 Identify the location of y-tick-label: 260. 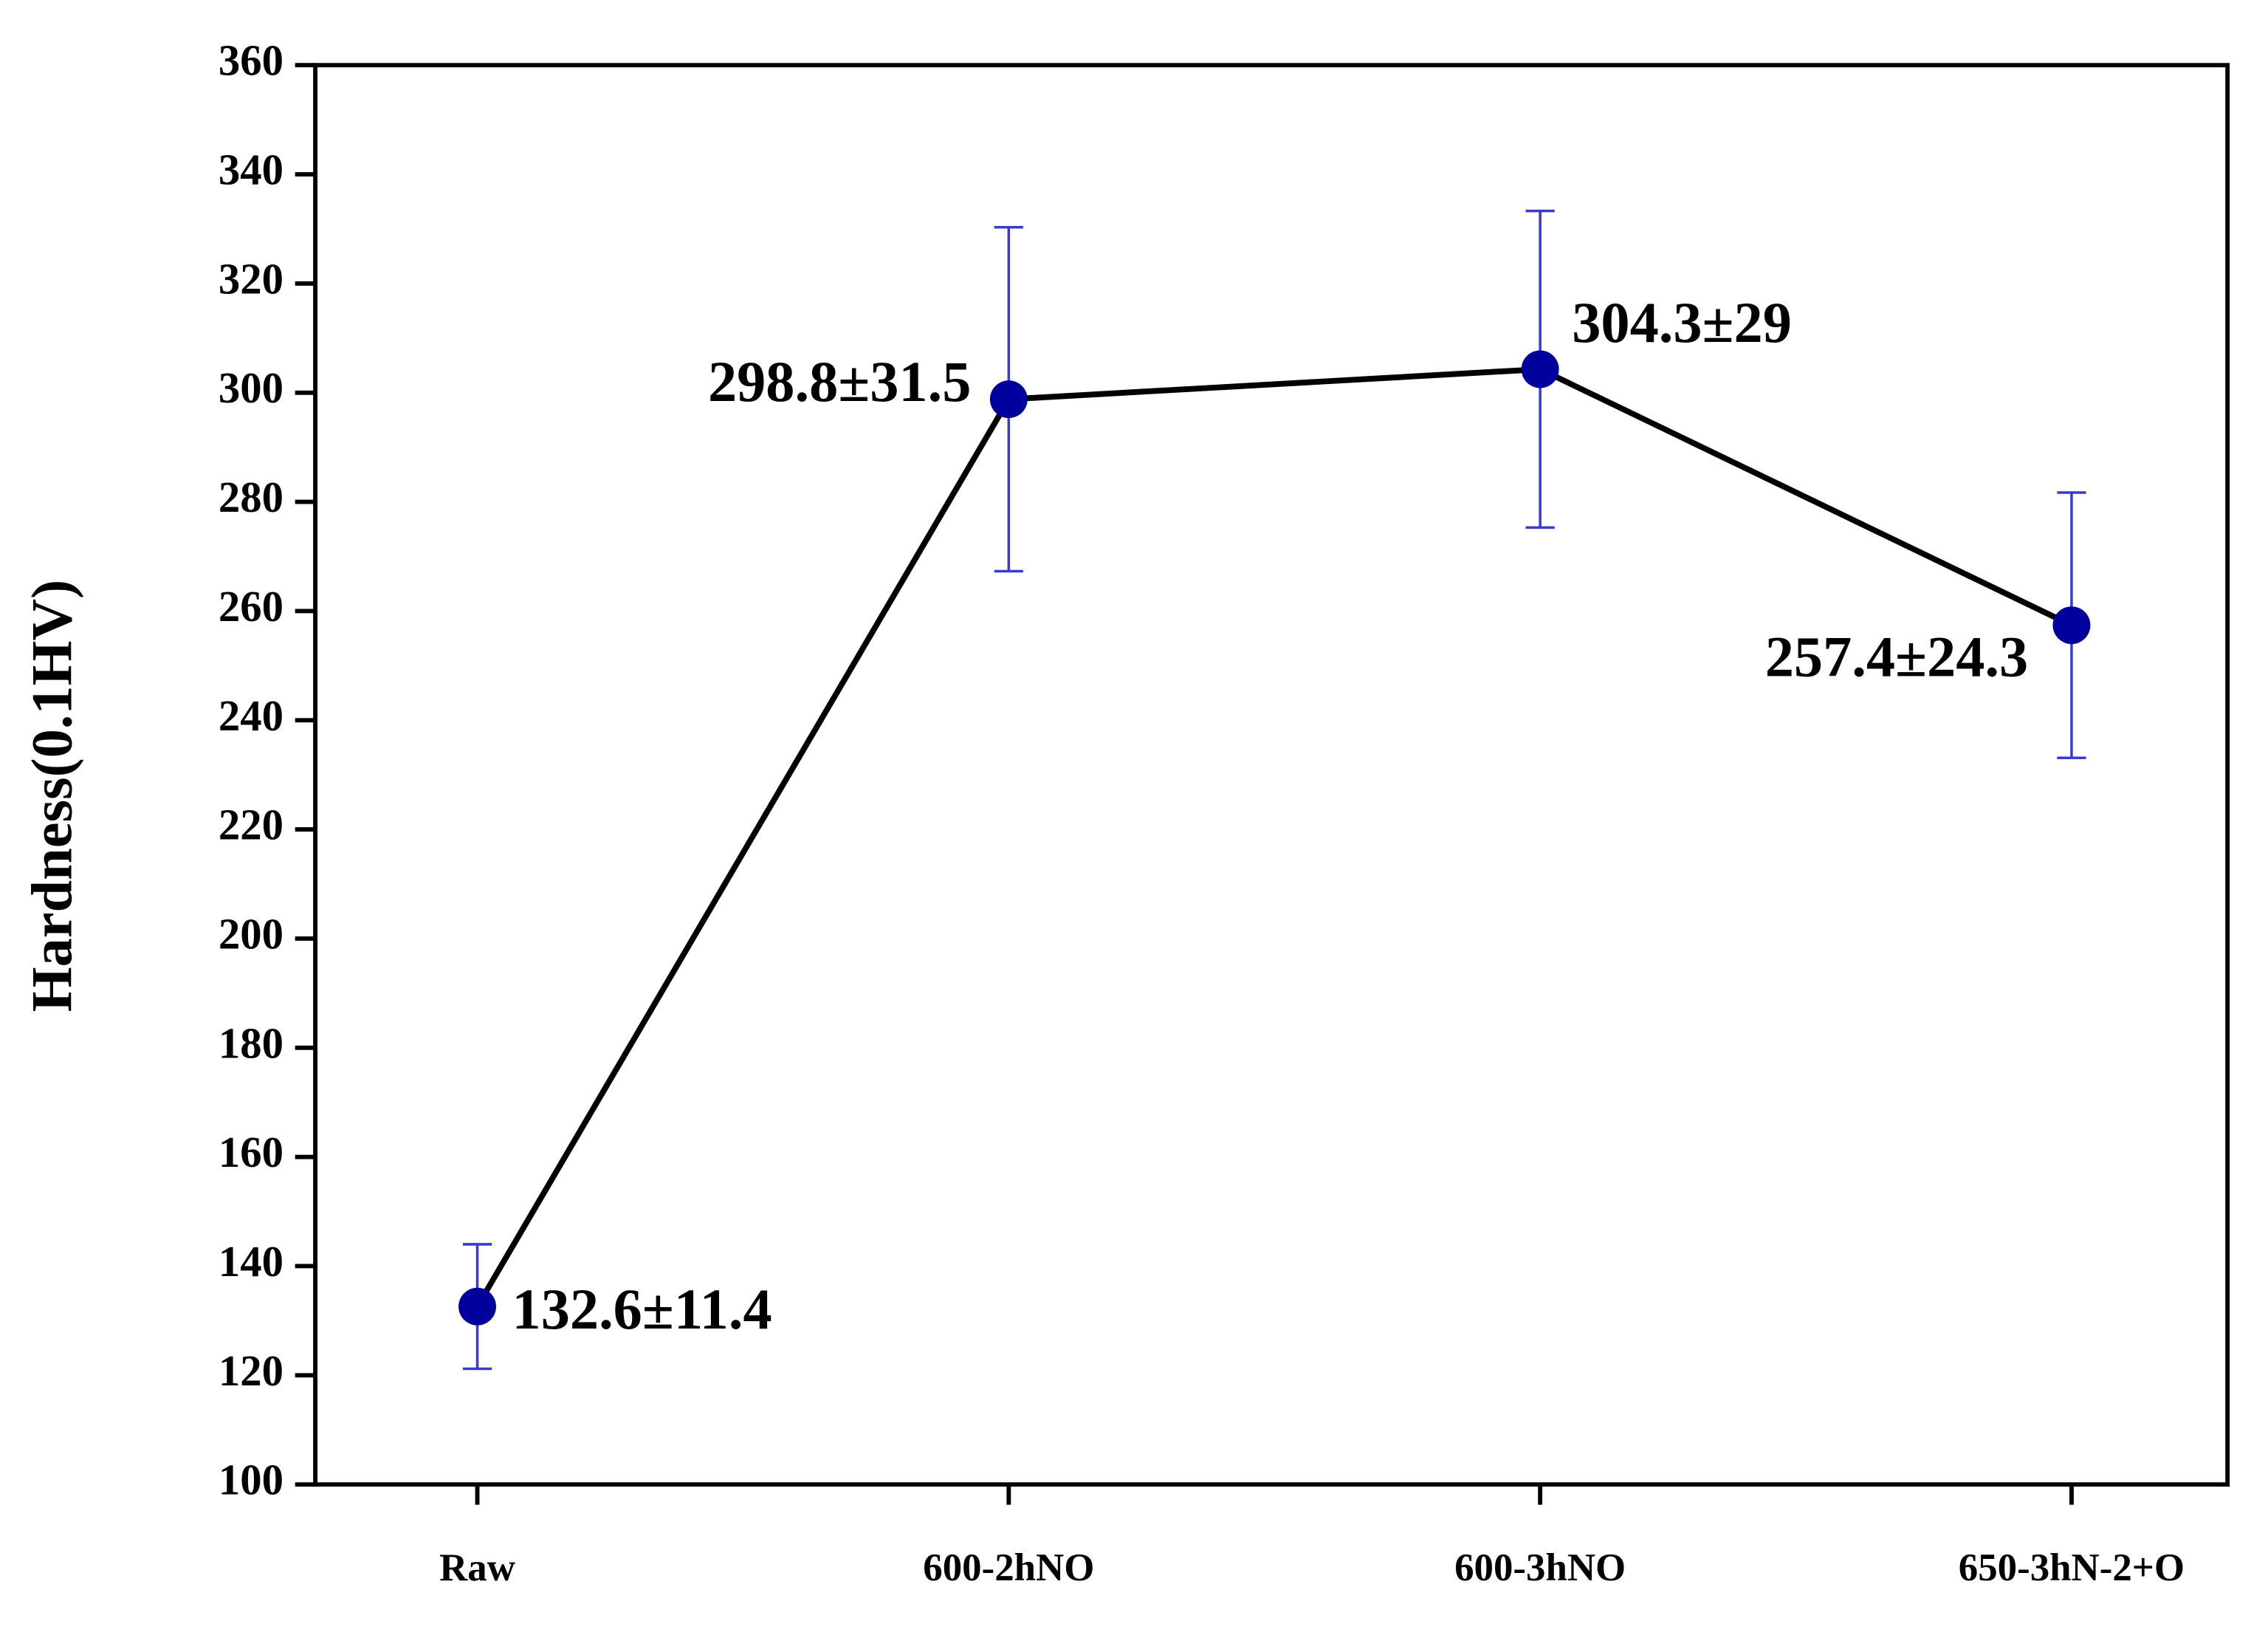
(251, 607).